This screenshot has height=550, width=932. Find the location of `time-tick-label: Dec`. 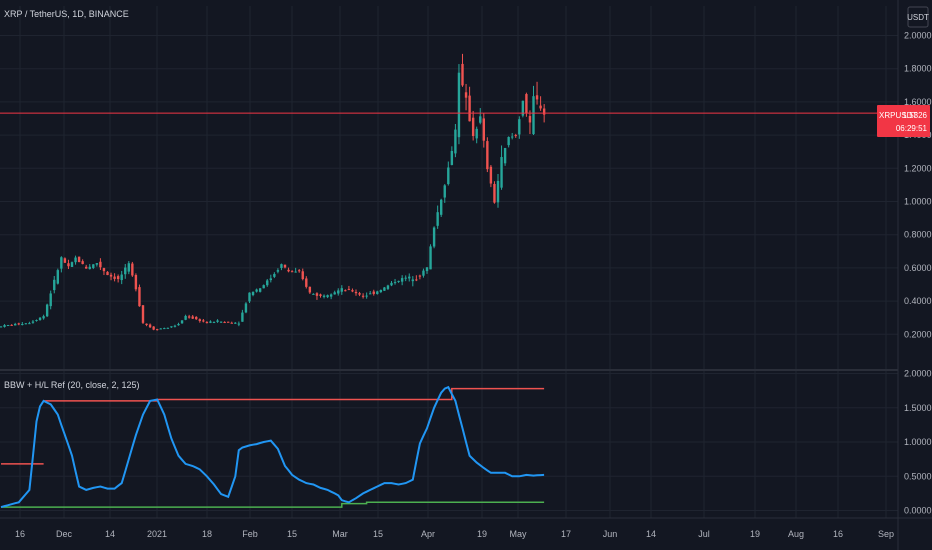

time-tick-label: Dec is located at coordinates (64, 534).